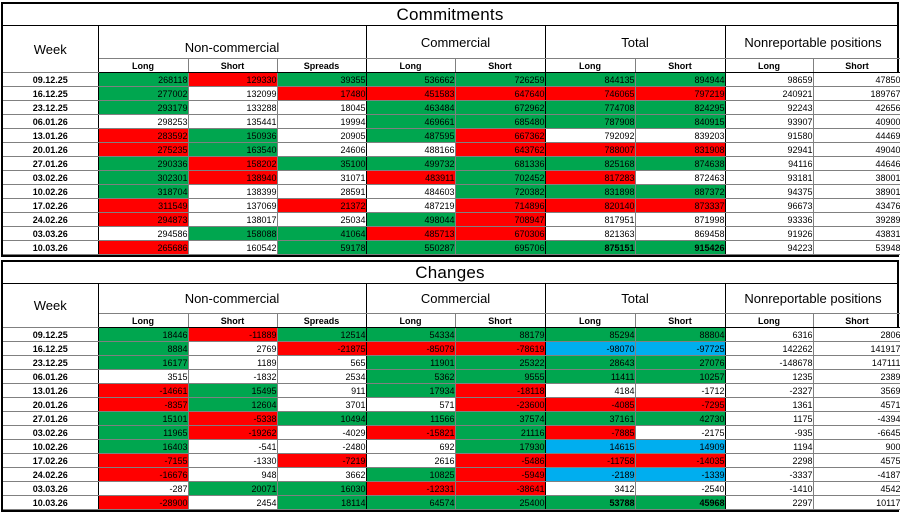  Describe the element at coordinates (500, 121) in the screenshot. I see `value-cell: 685480` at that location.